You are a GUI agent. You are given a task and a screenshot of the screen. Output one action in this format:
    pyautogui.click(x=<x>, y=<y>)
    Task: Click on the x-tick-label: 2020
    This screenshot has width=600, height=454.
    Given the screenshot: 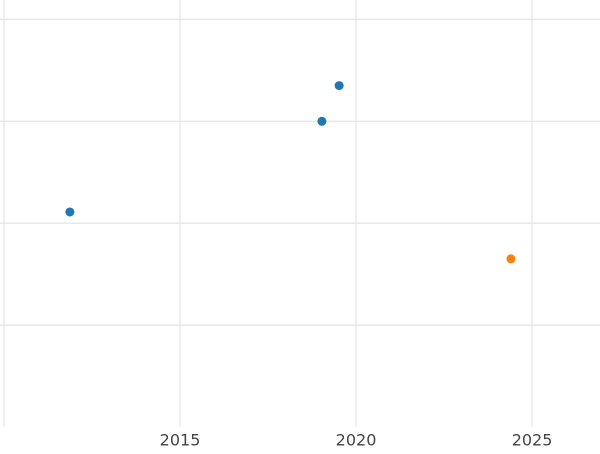 What is the action you would take?
    pyautogui.click(x=356, y=440)
    